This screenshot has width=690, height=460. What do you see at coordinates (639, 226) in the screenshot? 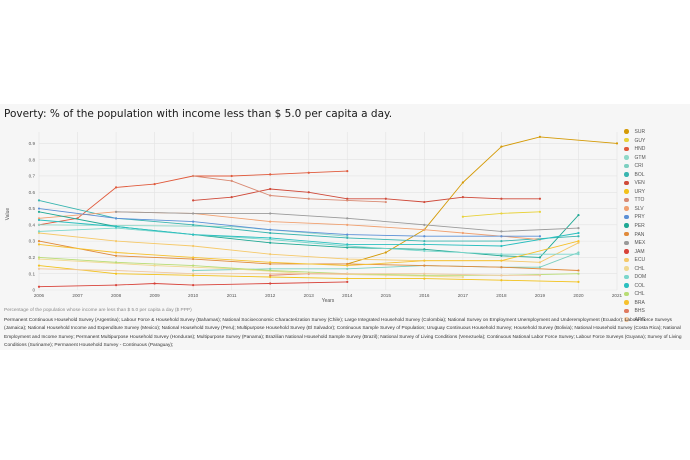
I see `legend-label: PER` at bounding box center [639, 226].